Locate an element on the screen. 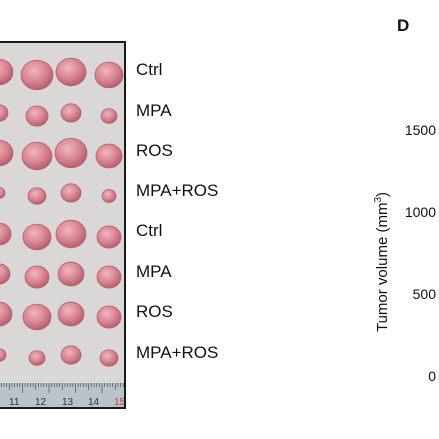 This screenshot has height=439, width=439. ruler-number: 12 is located at coordinates (41, 402).